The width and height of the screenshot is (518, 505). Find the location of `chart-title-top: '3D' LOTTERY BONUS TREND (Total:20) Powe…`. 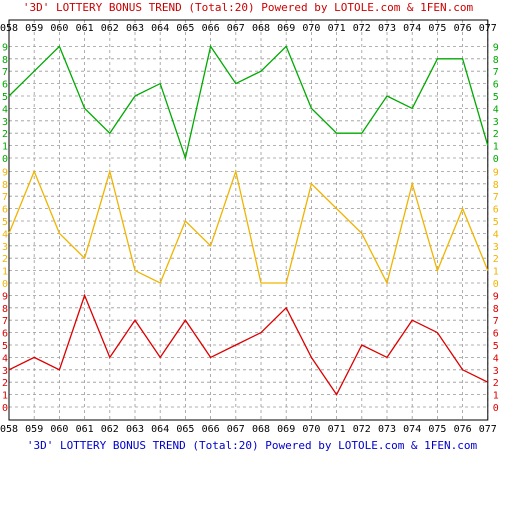

chart-title-top: '3D' LOTTERY BONUS TREND (Total:20) Powe… is located at coordinates (248, 7).